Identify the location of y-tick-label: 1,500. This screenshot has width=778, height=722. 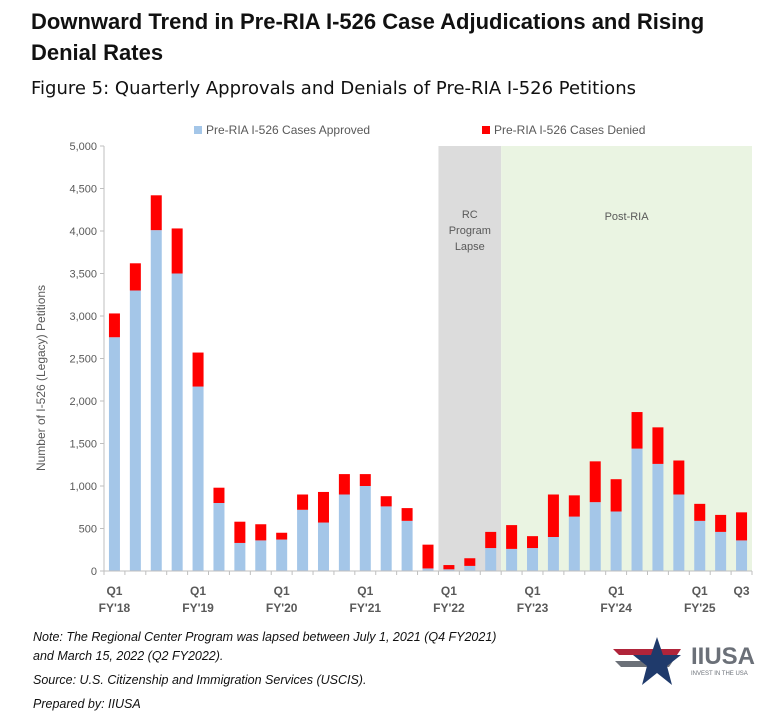
(83, 445).